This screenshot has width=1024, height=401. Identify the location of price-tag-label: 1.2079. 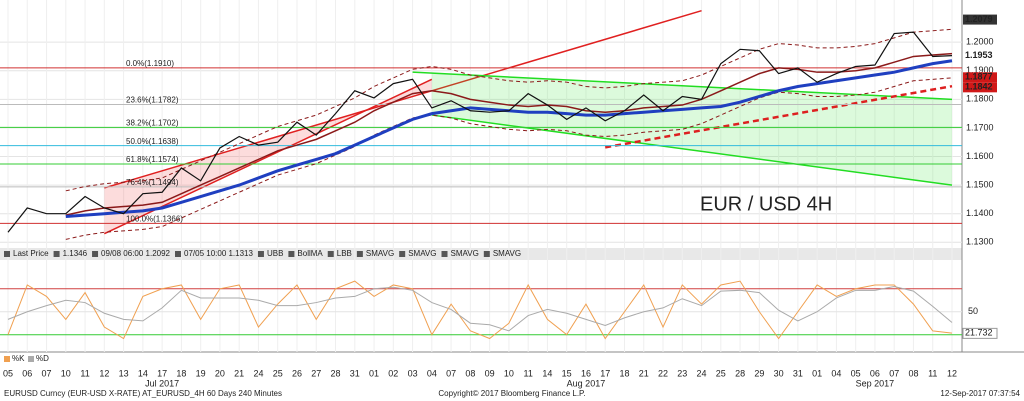
(979, 19).